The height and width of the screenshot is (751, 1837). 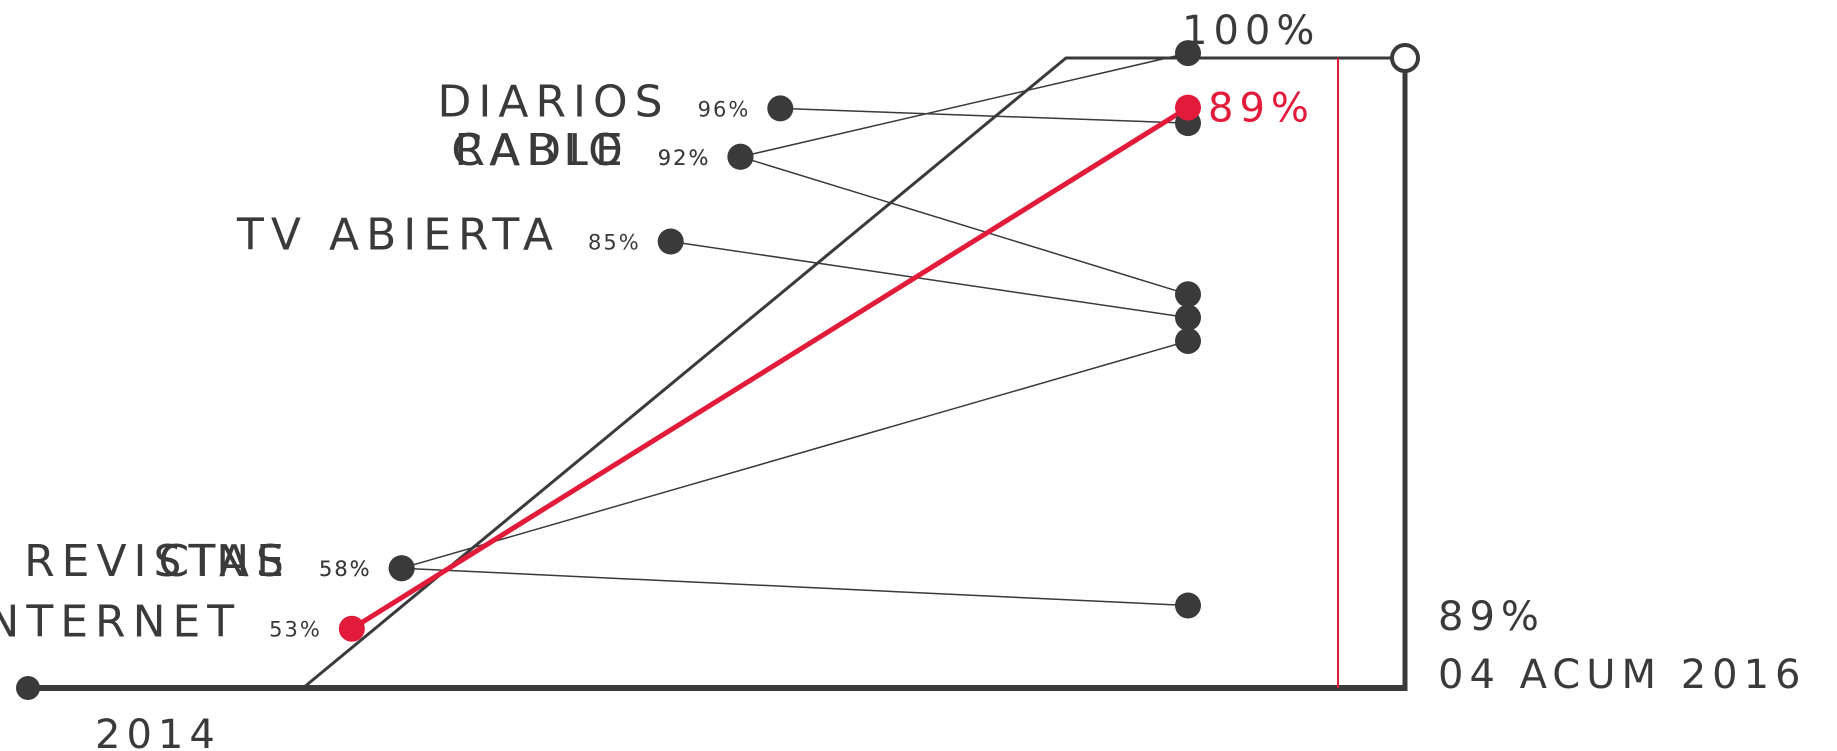 I want to click on series-start-value-cine: 58%, so click(x=345, y=569).